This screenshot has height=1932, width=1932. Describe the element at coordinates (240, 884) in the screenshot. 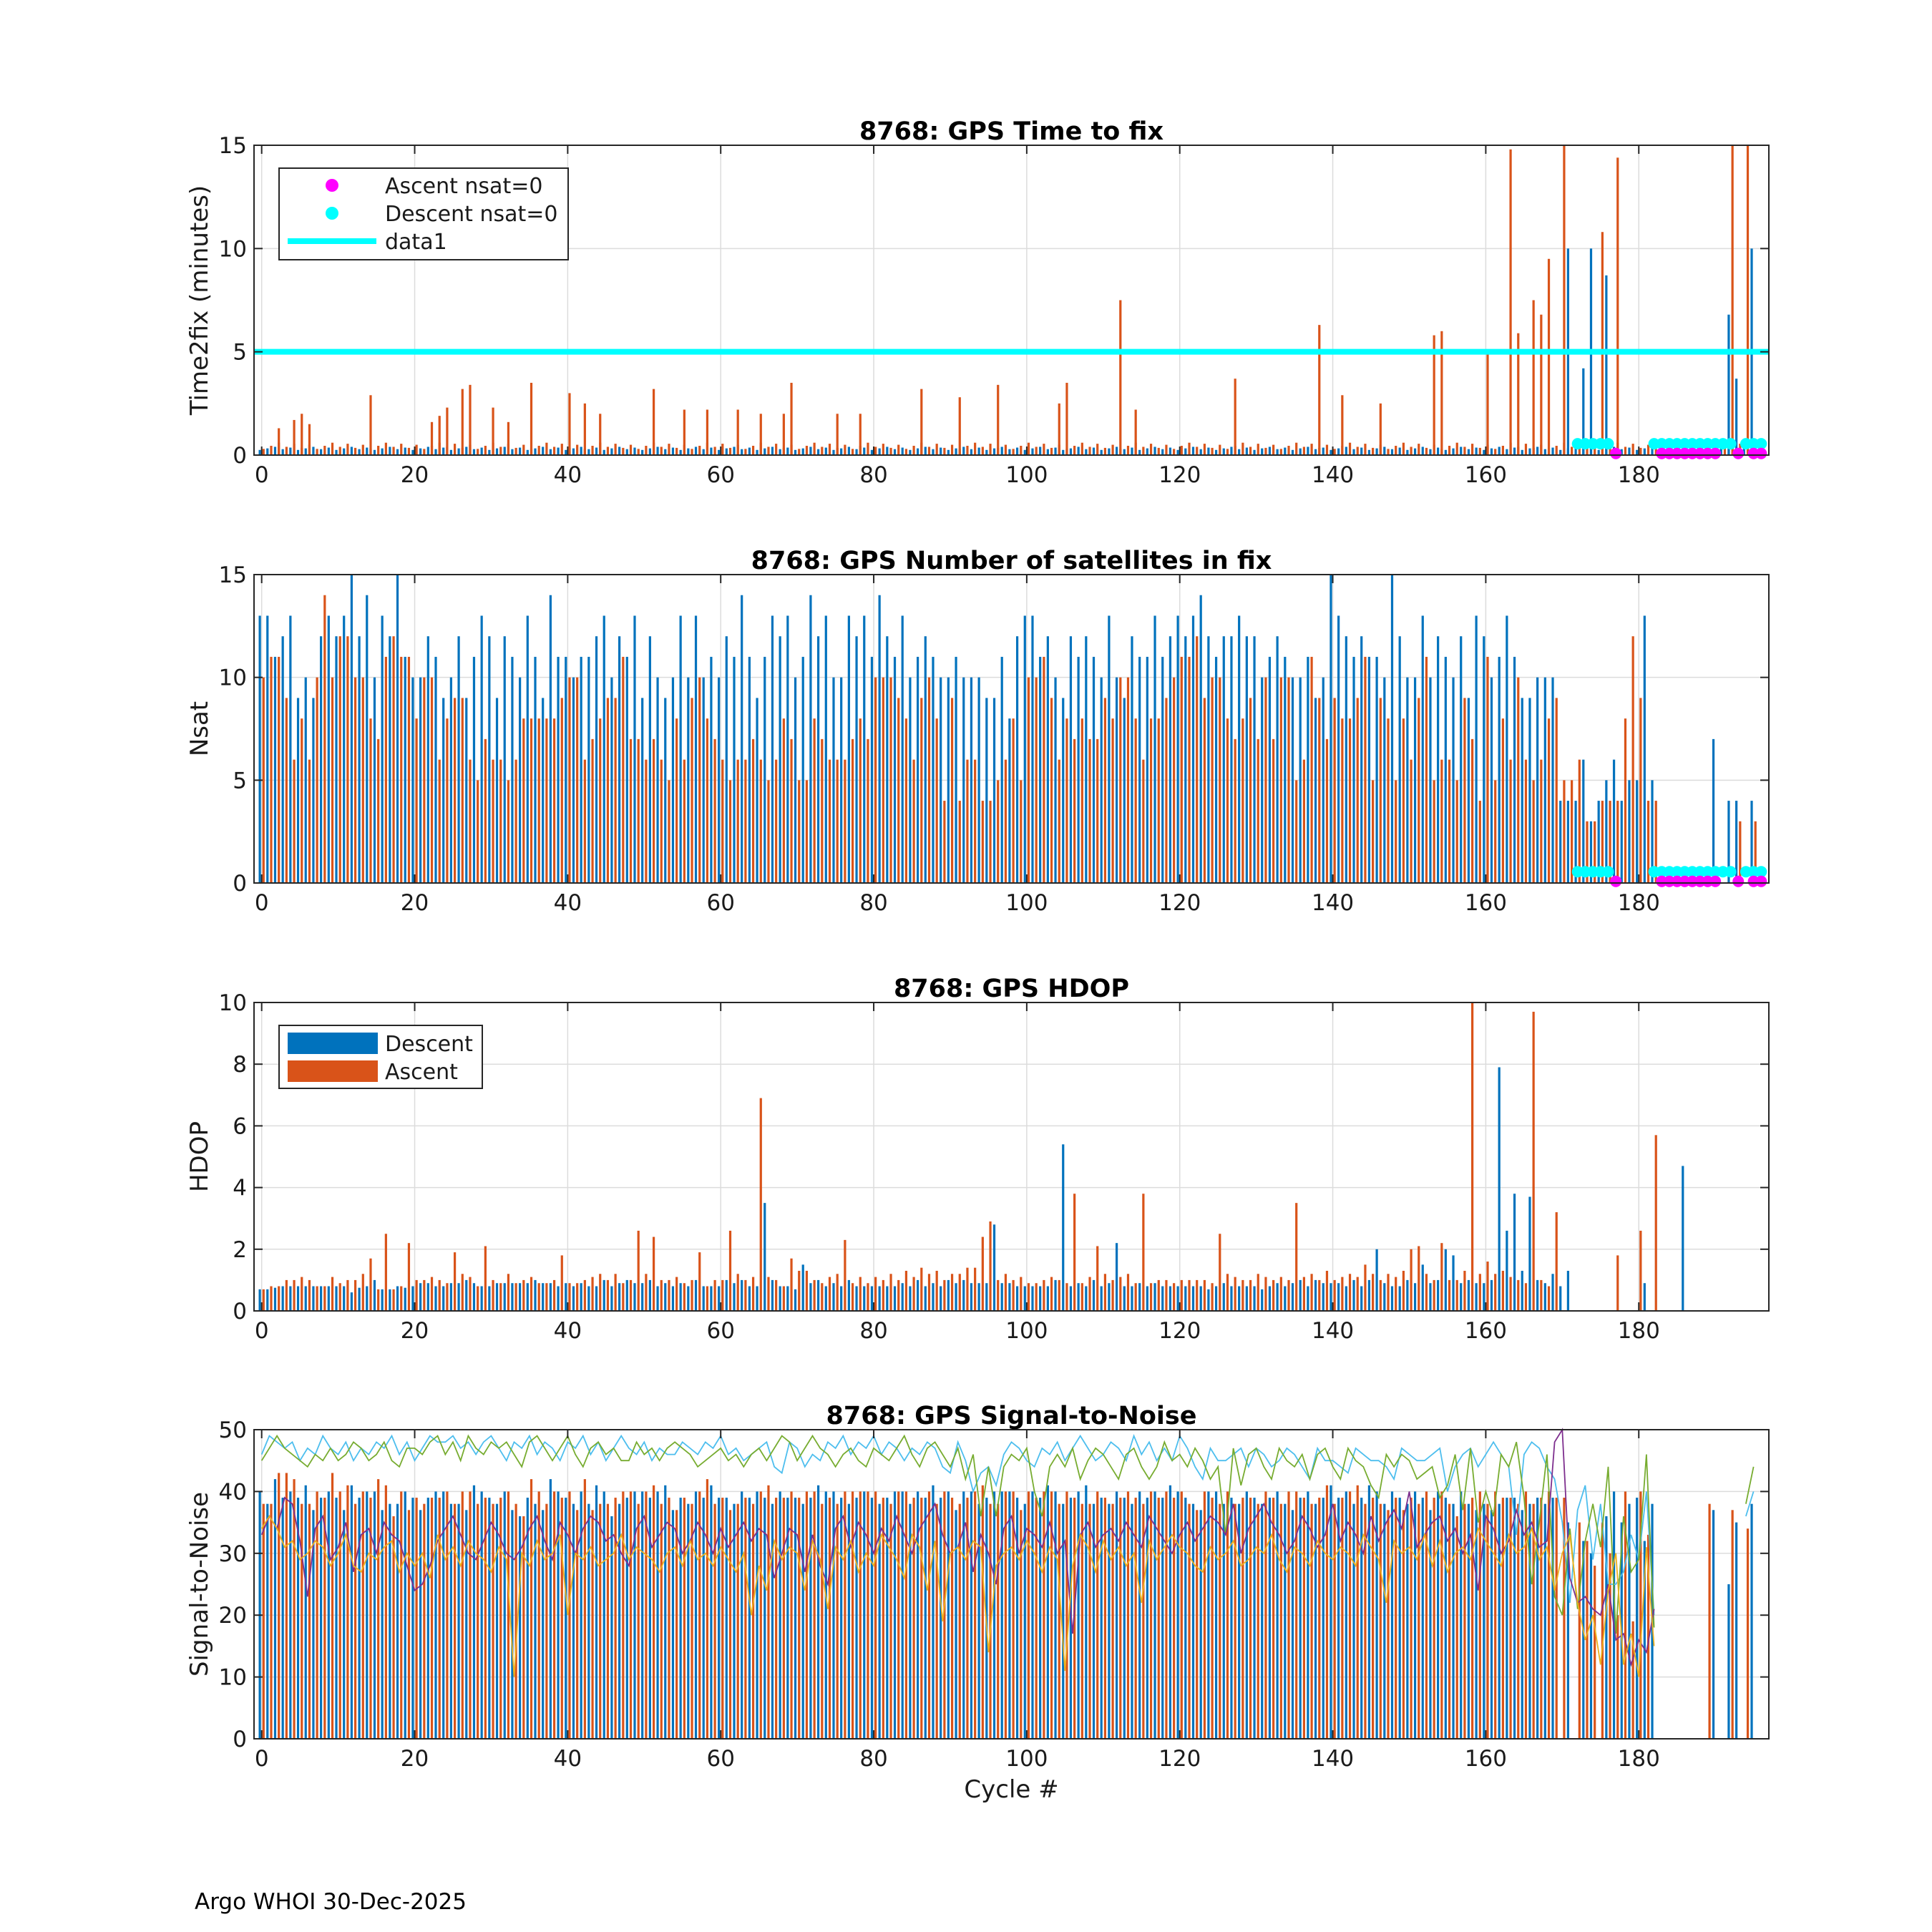

I see `y-tick-label: 0` at that location.